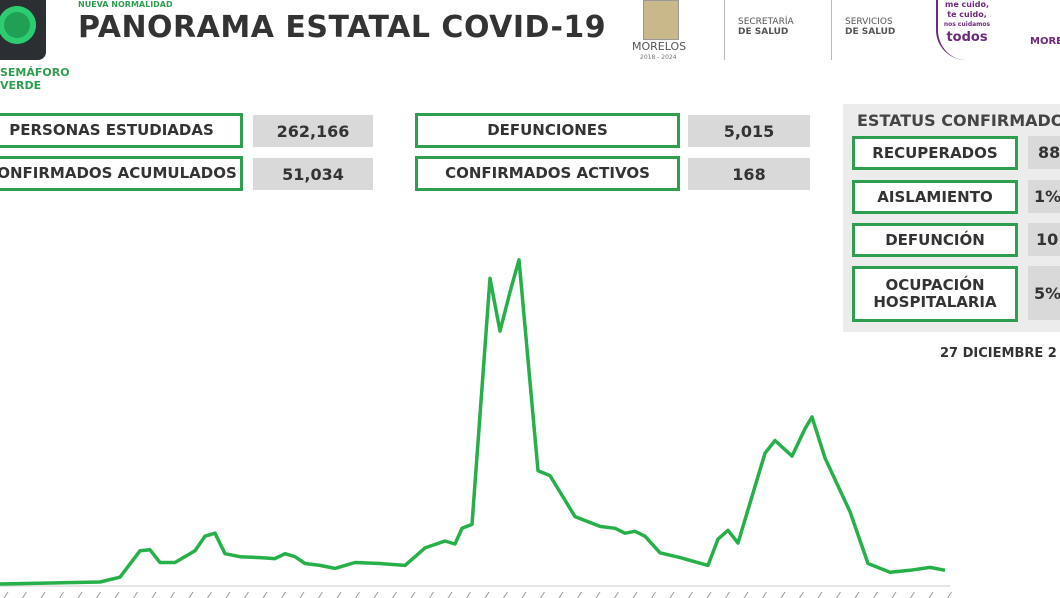  I want to click on secretaria-line2: DE SALUD, so click(763, 32).